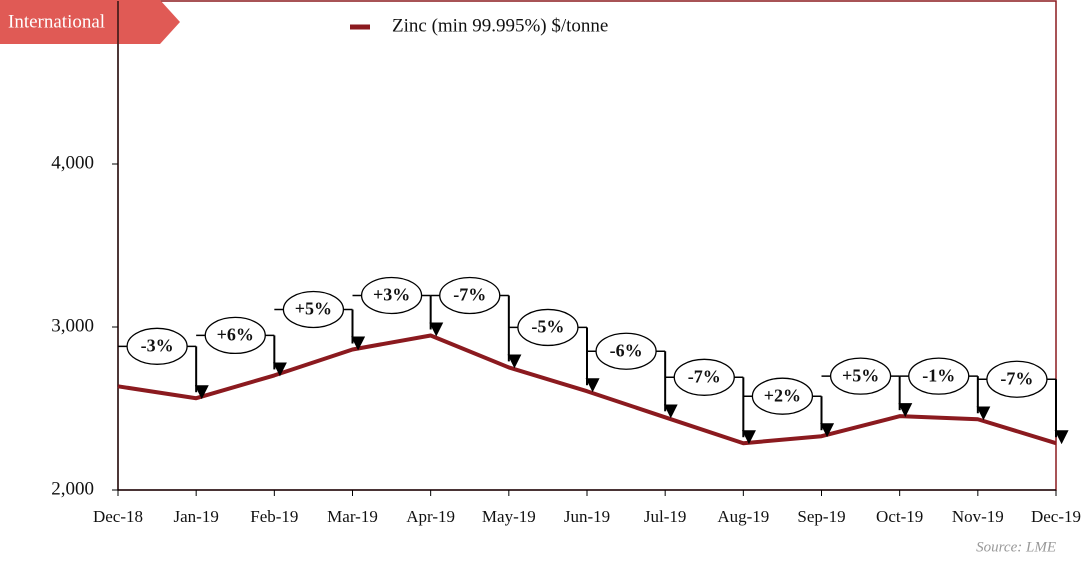 The height and width of the screenshot is (568, 1089). What do you see at coordinates (196, 516) in the screenshot?
I see `x-tick-label: Jan-19` at bounding box center [196, 516].